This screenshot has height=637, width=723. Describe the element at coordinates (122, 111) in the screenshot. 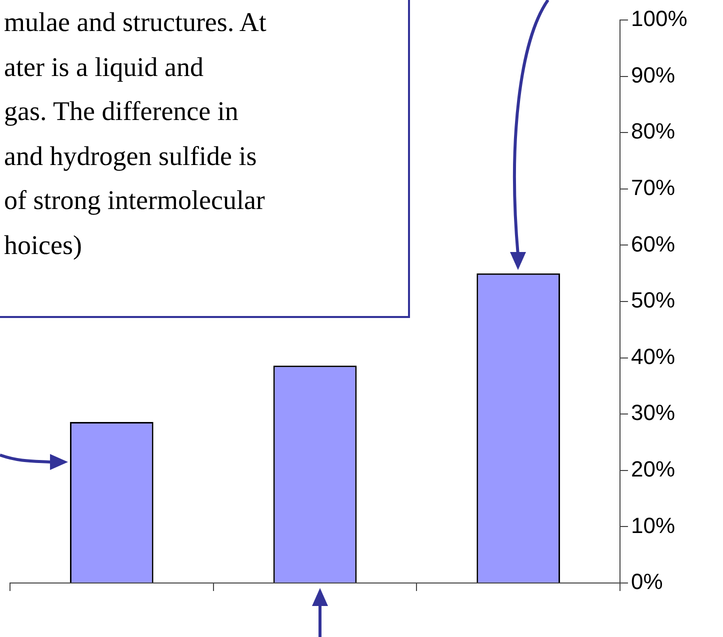

I see `annotation: gas. The difference in` at that location.